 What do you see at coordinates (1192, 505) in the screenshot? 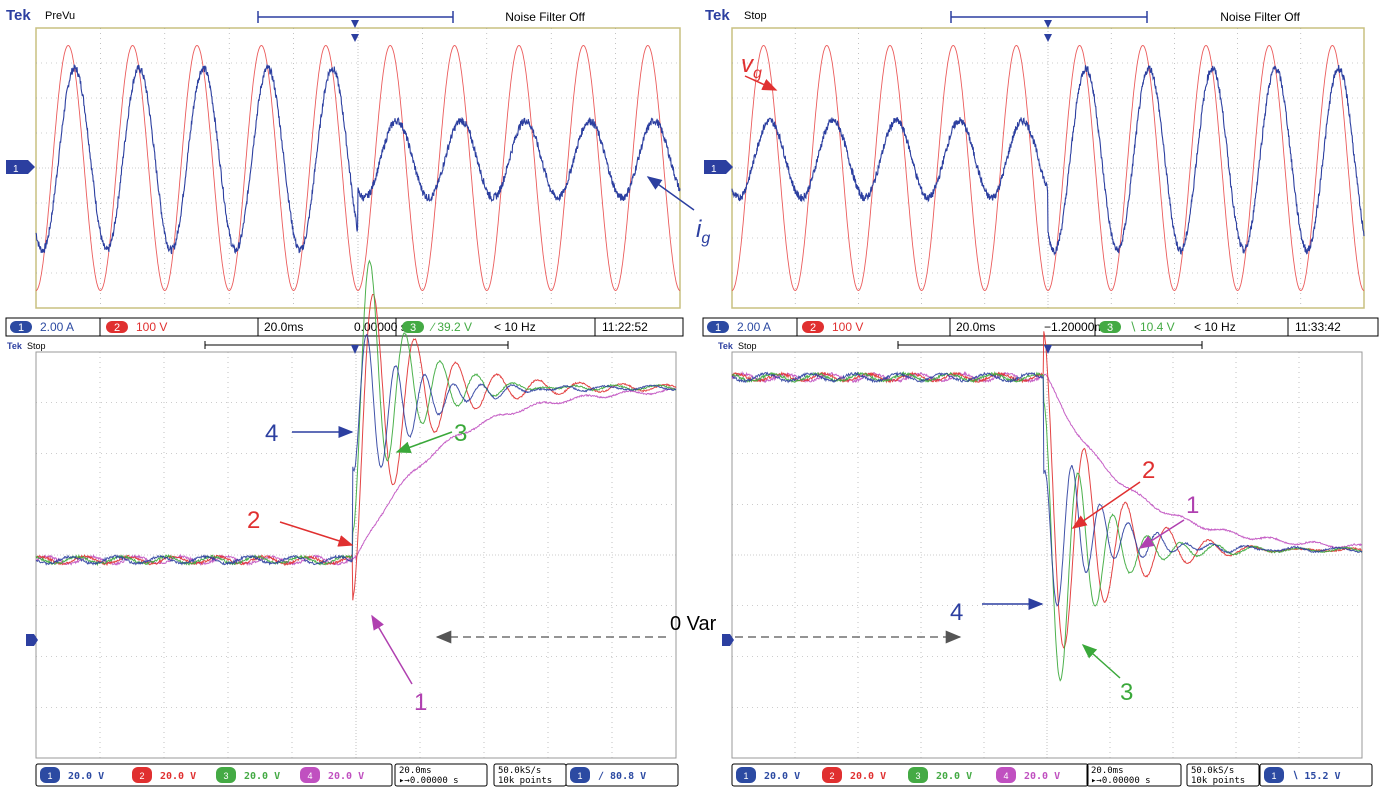
I see `br-label-1: 1` at bounding box center [1192, 505].